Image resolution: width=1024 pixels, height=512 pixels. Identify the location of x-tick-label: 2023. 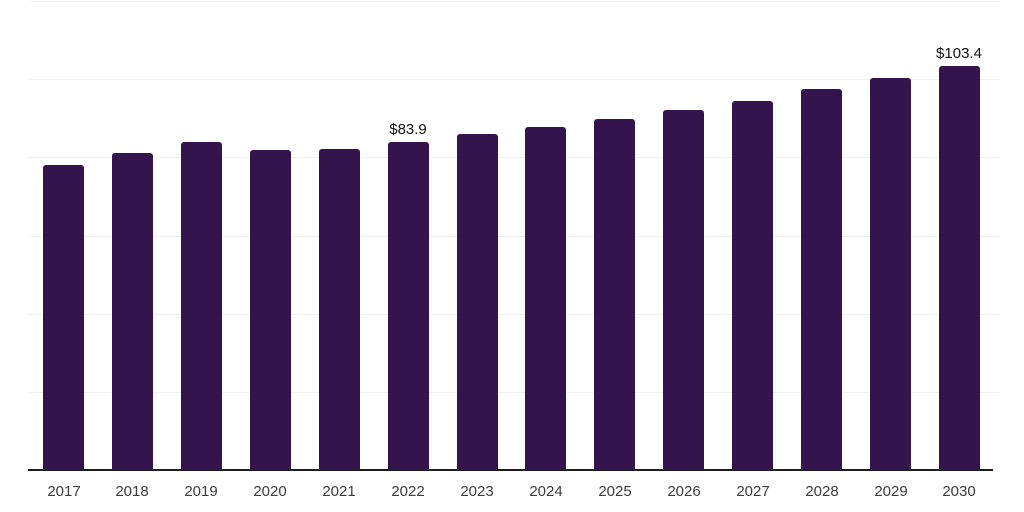
(477, 491).